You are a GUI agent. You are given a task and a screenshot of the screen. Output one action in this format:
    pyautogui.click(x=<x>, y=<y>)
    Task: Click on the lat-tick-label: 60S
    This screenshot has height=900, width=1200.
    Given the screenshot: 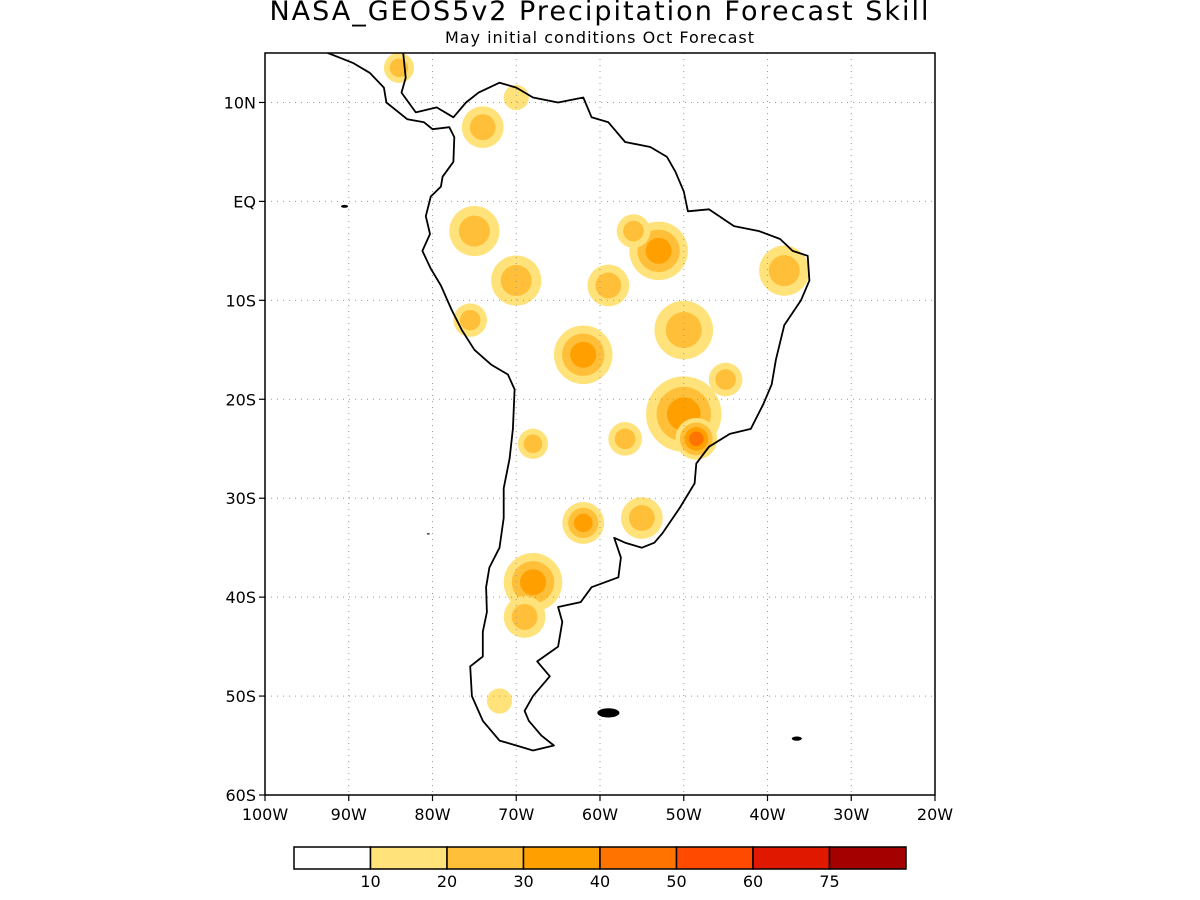 What is the action you would take?
    pyautogui.click(x=240, y=795)
    